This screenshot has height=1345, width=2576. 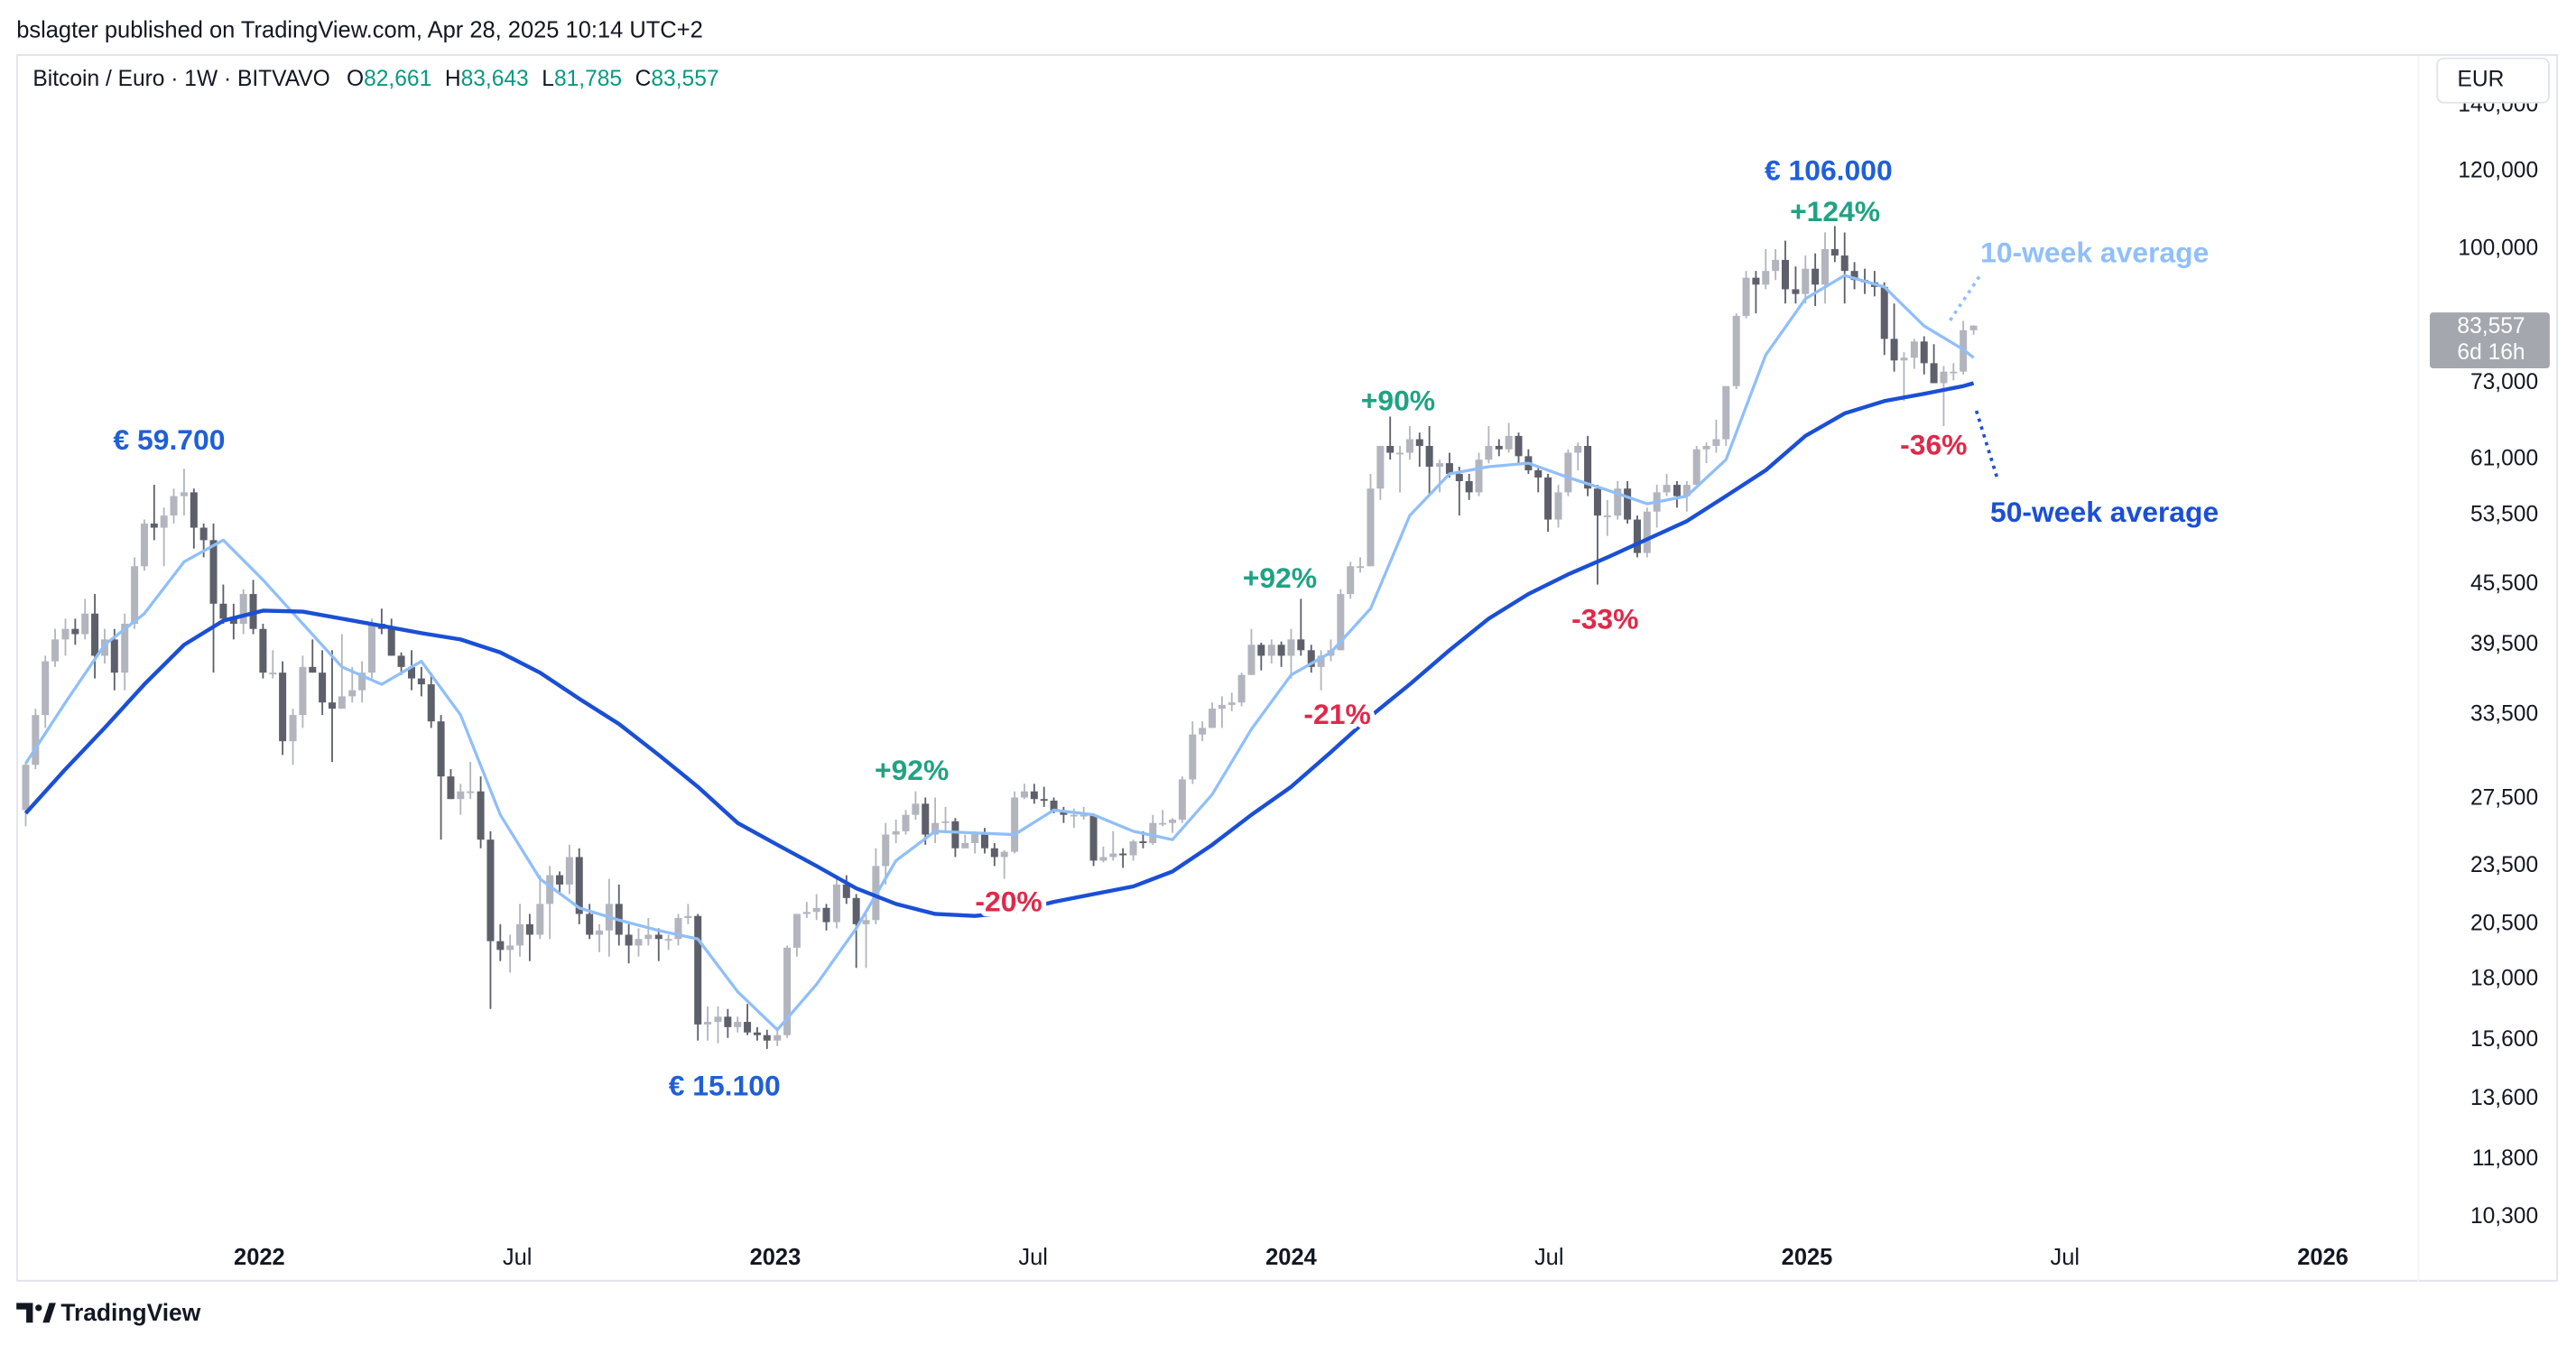 I want to click on annotation: -33%, so click(x=1604, y=618).